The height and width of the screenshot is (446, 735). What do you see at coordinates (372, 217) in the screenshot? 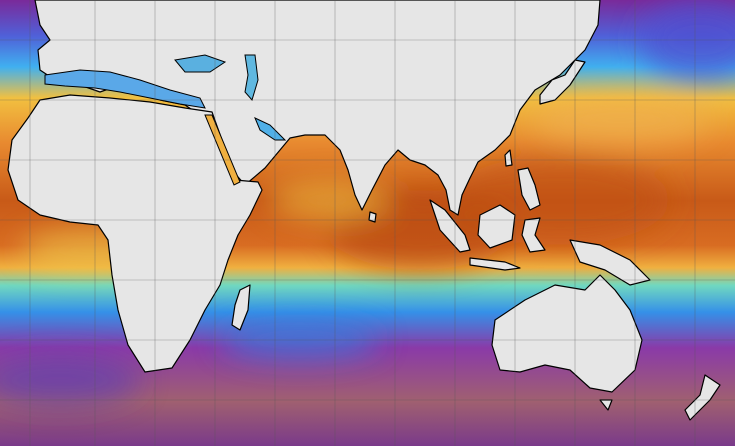
I see `sri-lanka` at bounding box center [372, 217].